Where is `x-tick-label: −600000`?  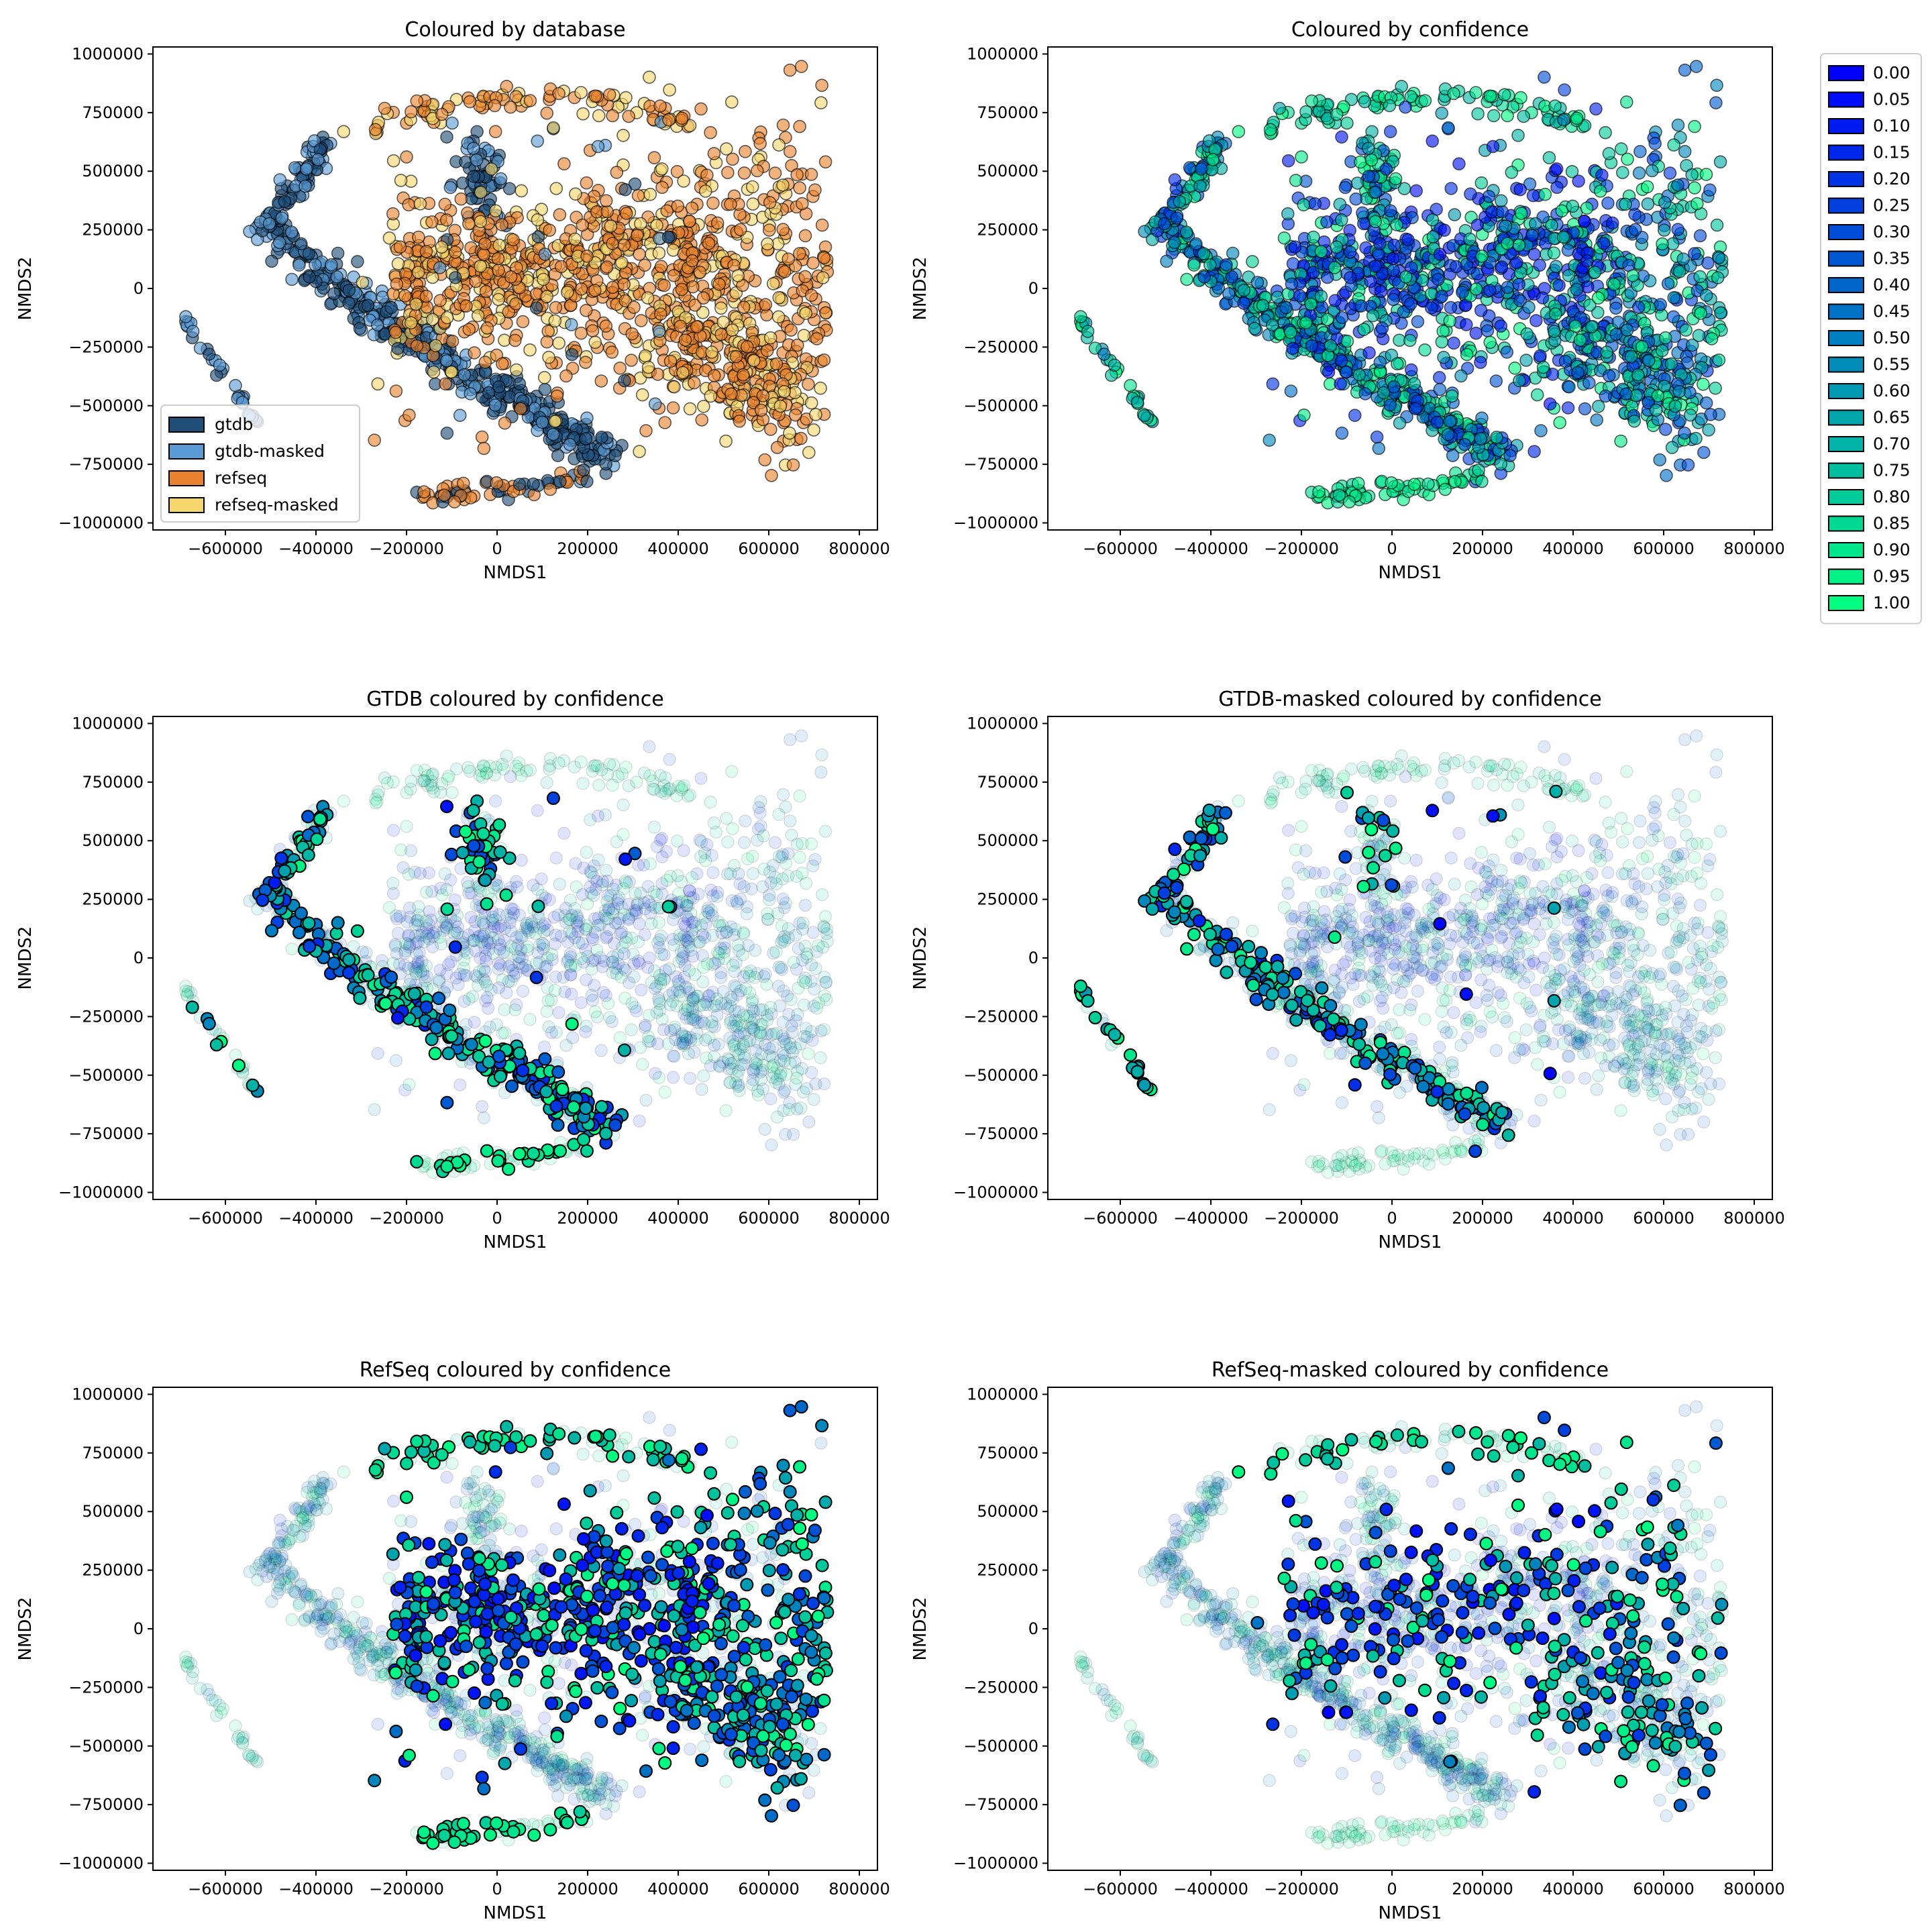 x-tick-label: −600000 is located at coordinates (1120, 548).